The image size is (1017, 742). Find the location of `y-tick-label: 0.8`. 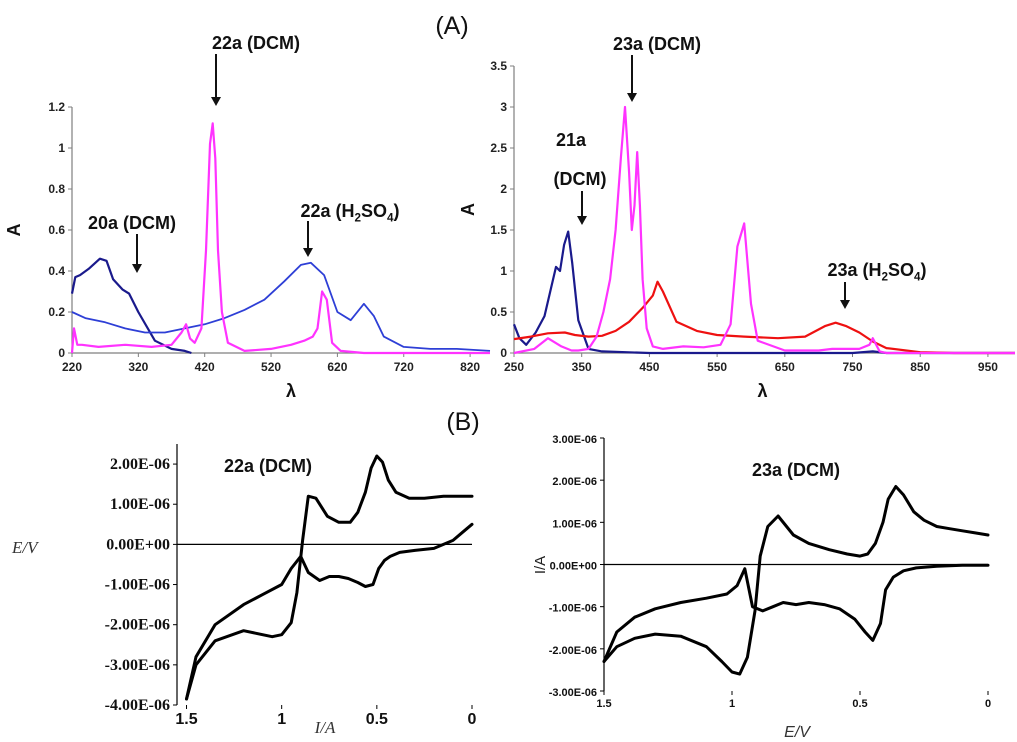

y-tick-label: 0.8 is located at coordinates (56, 189).